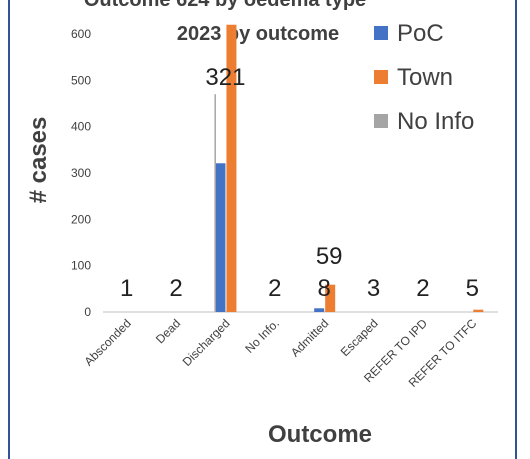 The image size is (530, 459). What do you see at coordinates (373, 288) in the screenshot?
I see `data-label: 3` at bounding box center [373, 288].